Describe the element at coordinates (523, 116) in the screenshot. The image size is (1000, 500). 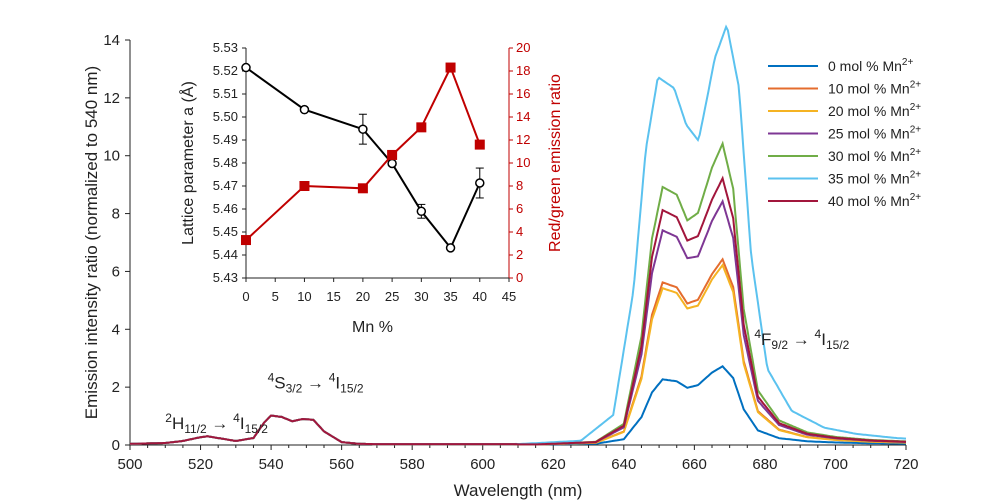
I see `inset-y2-tick-label: 14` at that location.